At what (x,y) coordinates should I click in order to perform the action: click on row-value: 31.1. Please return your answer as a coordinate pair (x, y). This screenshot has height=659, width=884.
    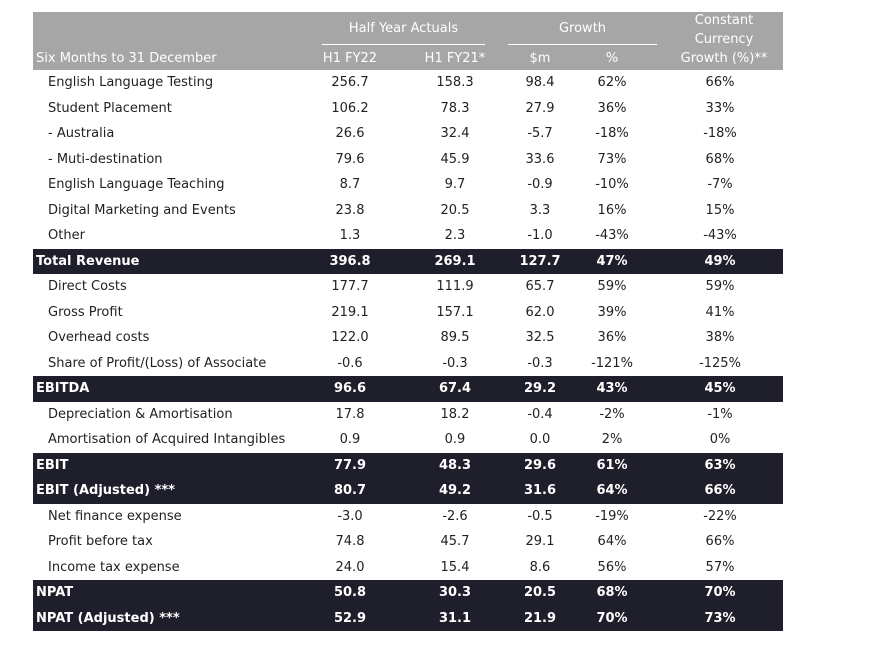
    Looking at the image, I should click on (455, 618).